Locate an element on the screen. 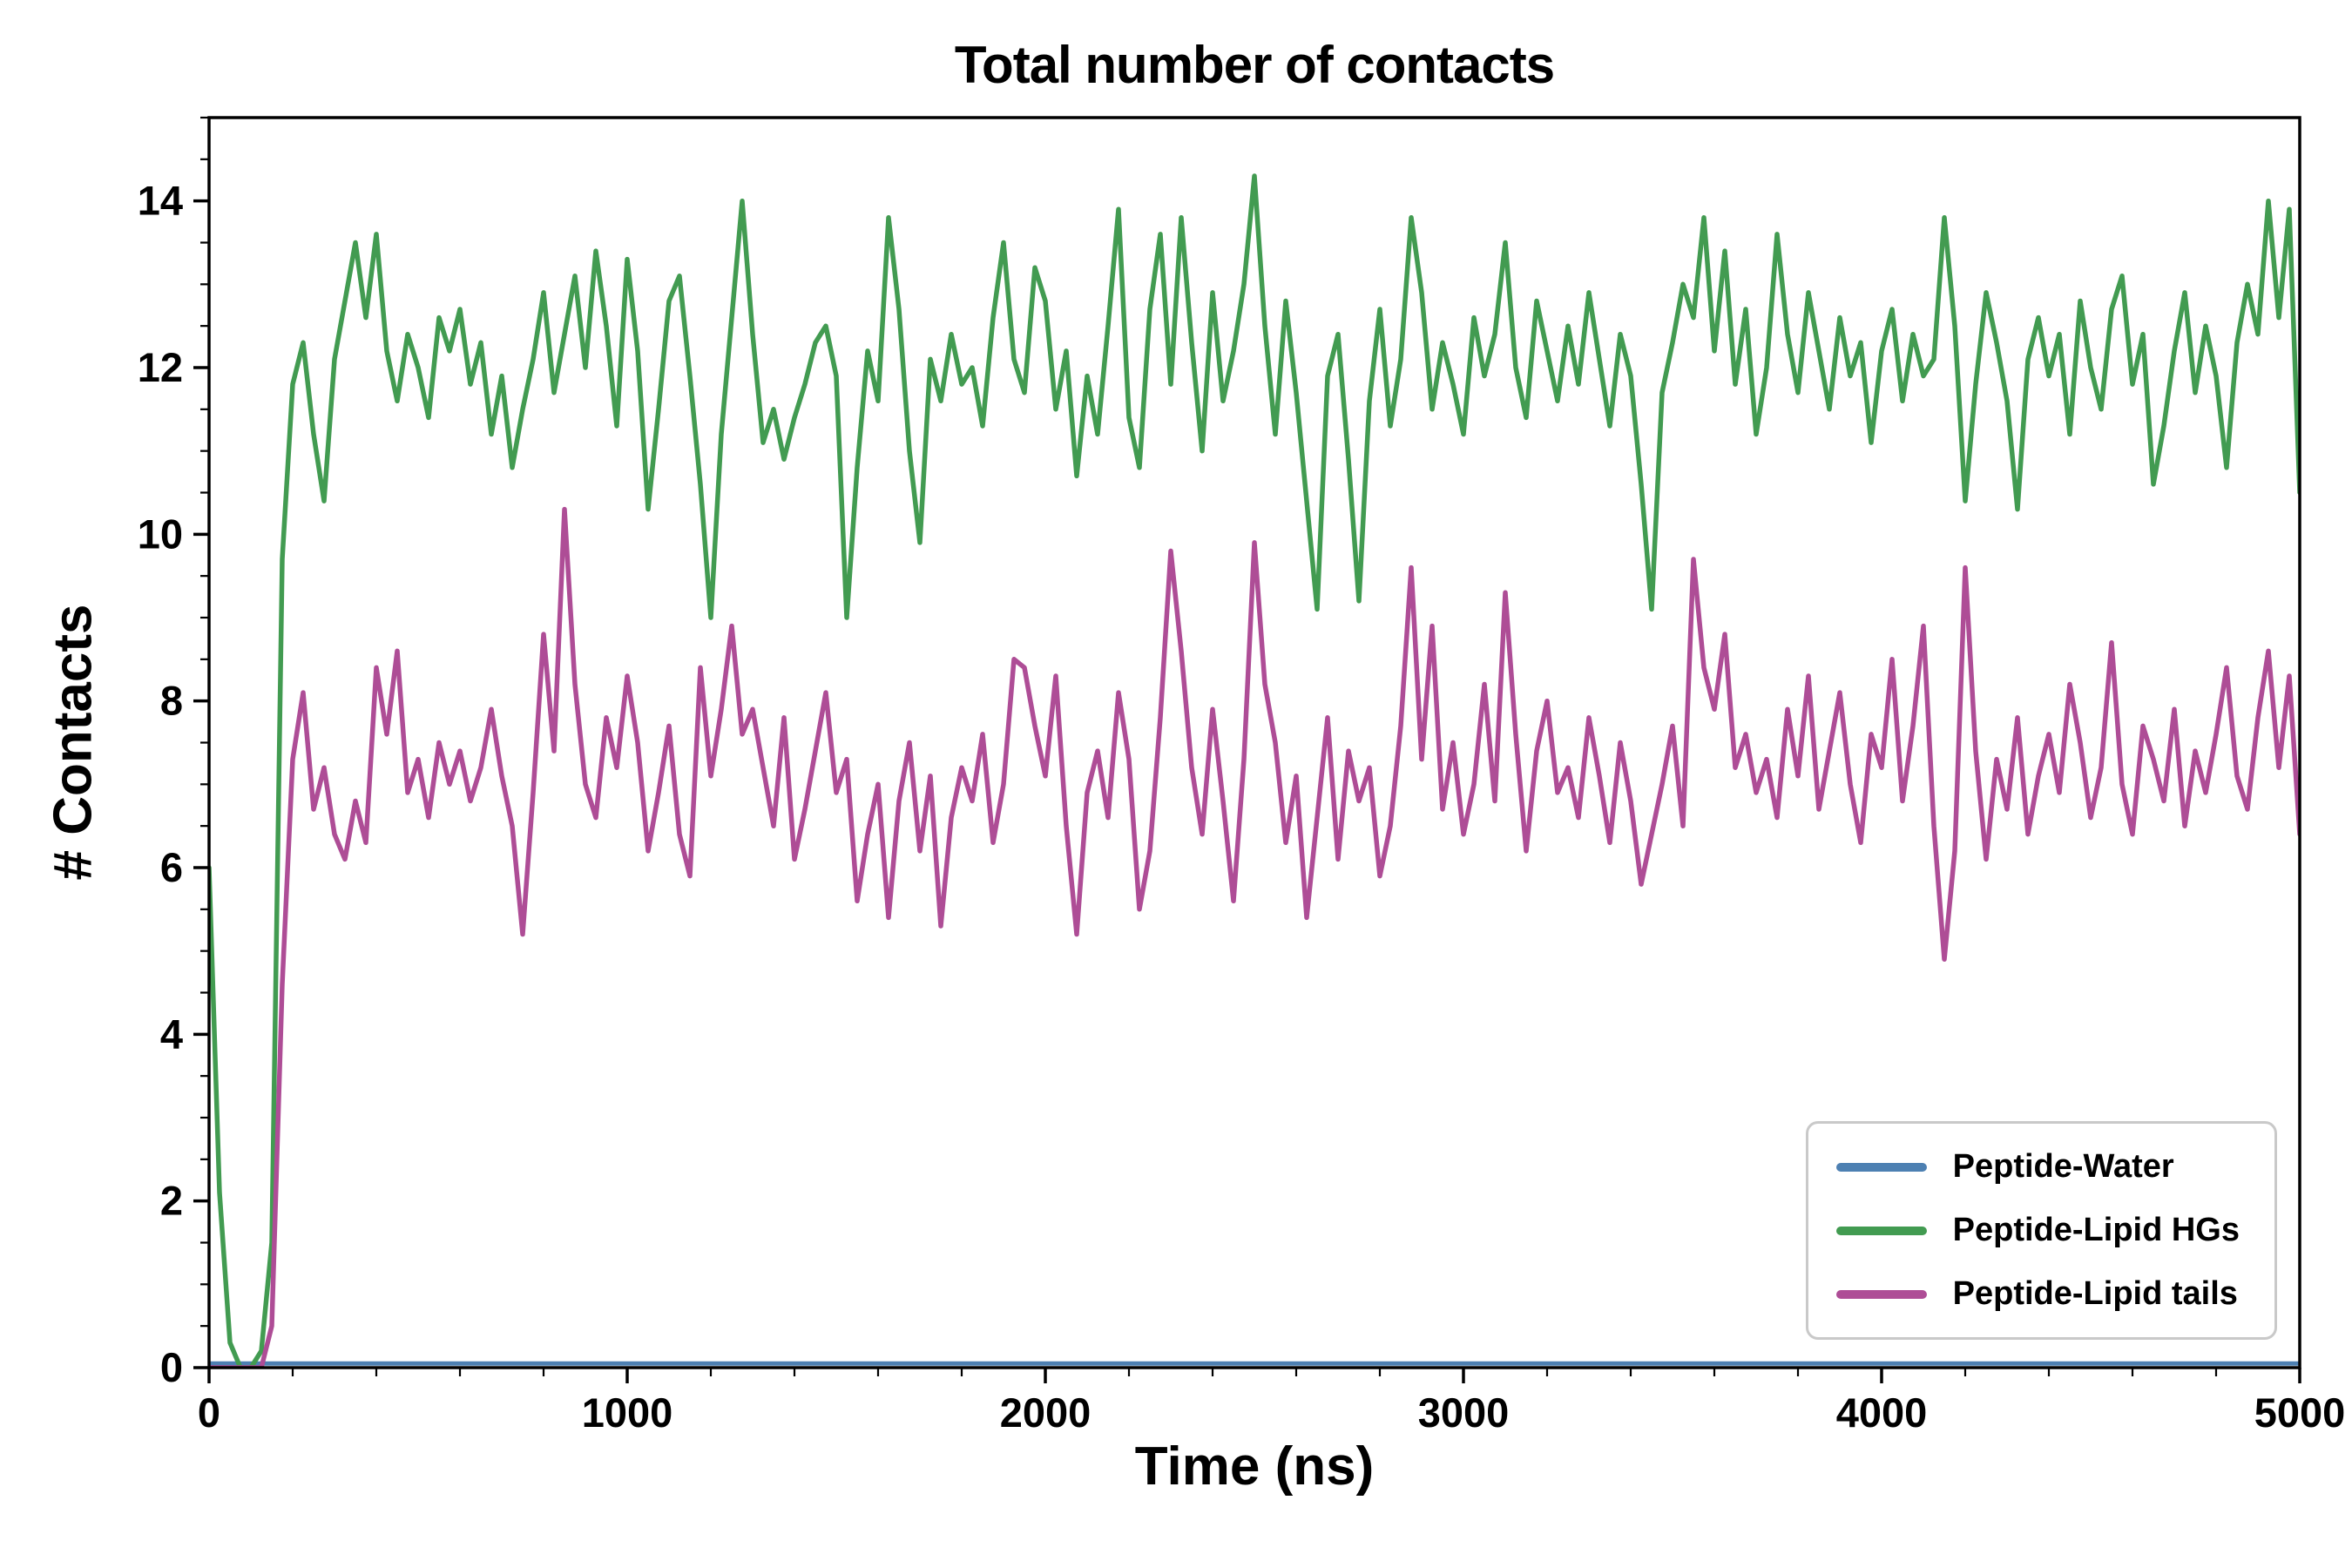  legend-line-swatch-peptide-lipid-hgs is located at coordinates (1881, 1231).